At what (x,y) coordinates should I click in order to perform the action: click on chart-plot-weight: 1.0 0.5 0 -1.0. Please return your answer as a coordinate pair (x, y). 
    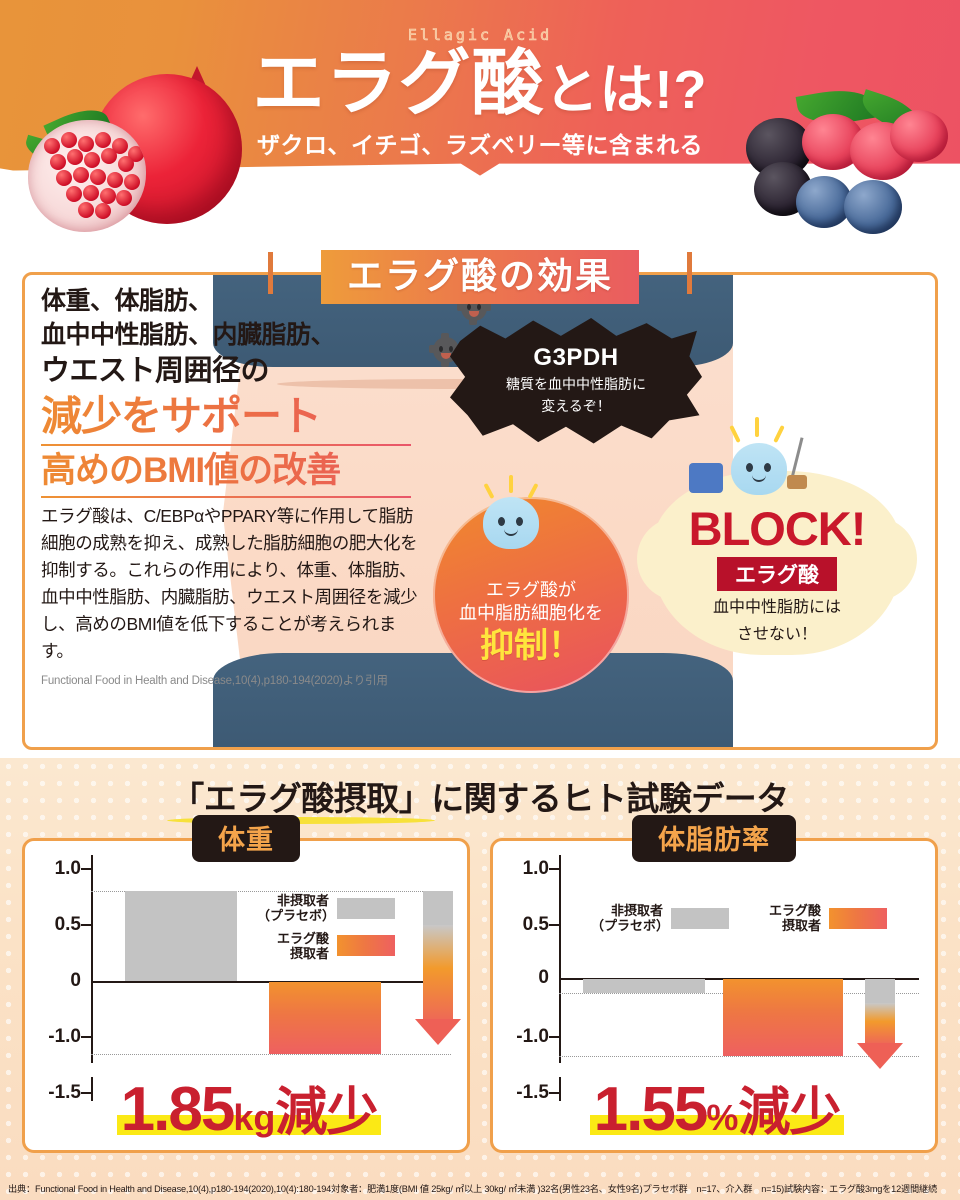
    Looking at the image, I should click on (249, 959).